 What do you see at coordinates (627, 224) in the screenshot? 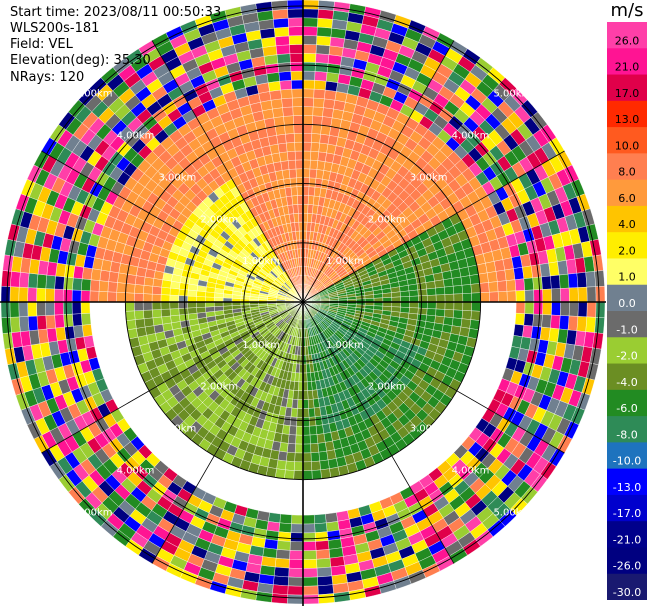
I see `colorbar-label: 4.0` at bounding box center [627, 224].